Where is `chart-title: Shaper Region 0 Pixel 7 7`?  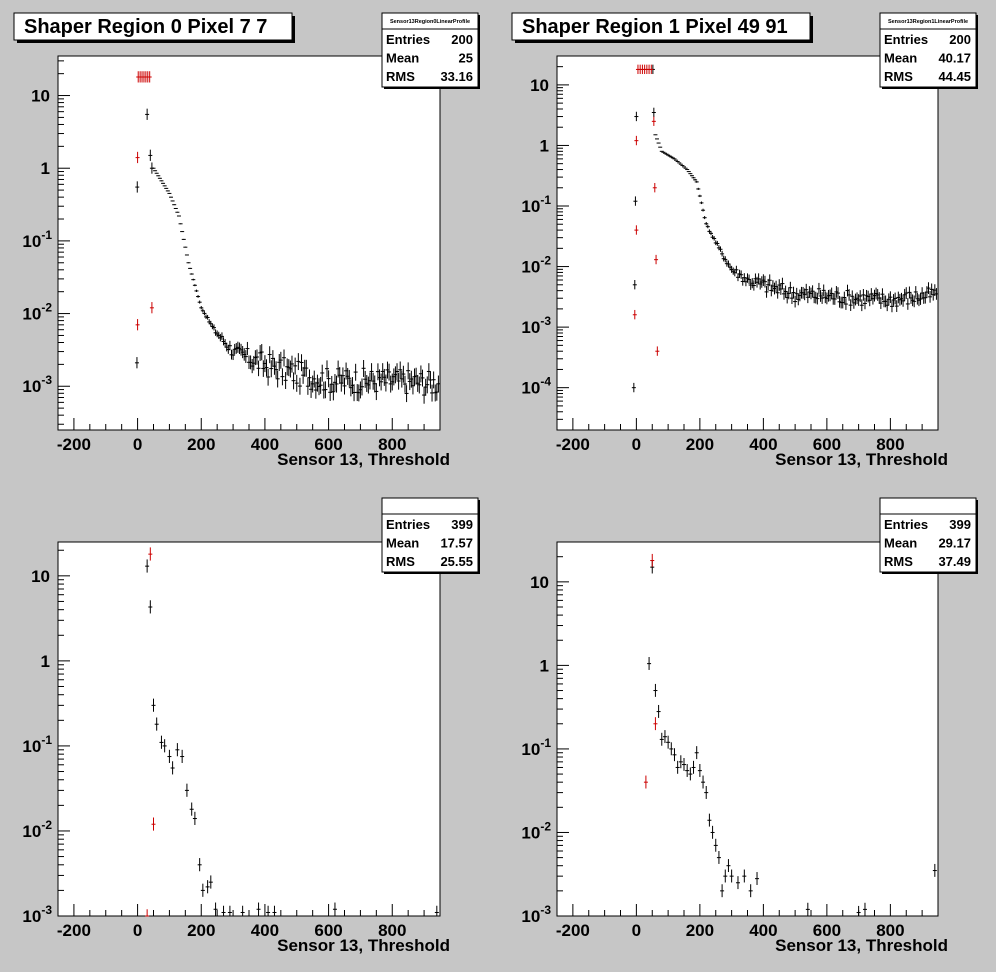 chart-title: Shaper Region 0 Pixel 7 7 is located at coordinates (145, 27).